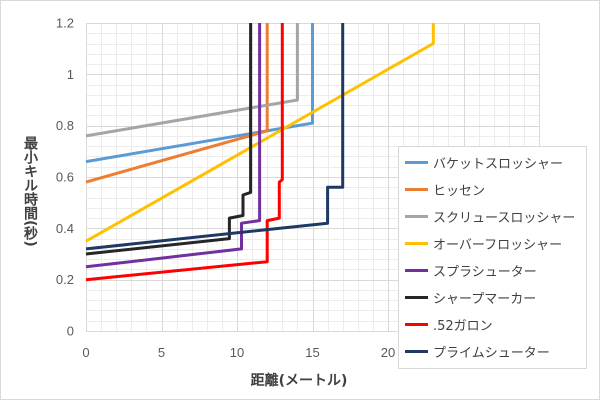 The height and width of the screenshot is (400, 600). What do you see at coordinates (463, 326) in the screenshot?
I see `legend-label: .52ガロン` at bounding box center [463, 326].